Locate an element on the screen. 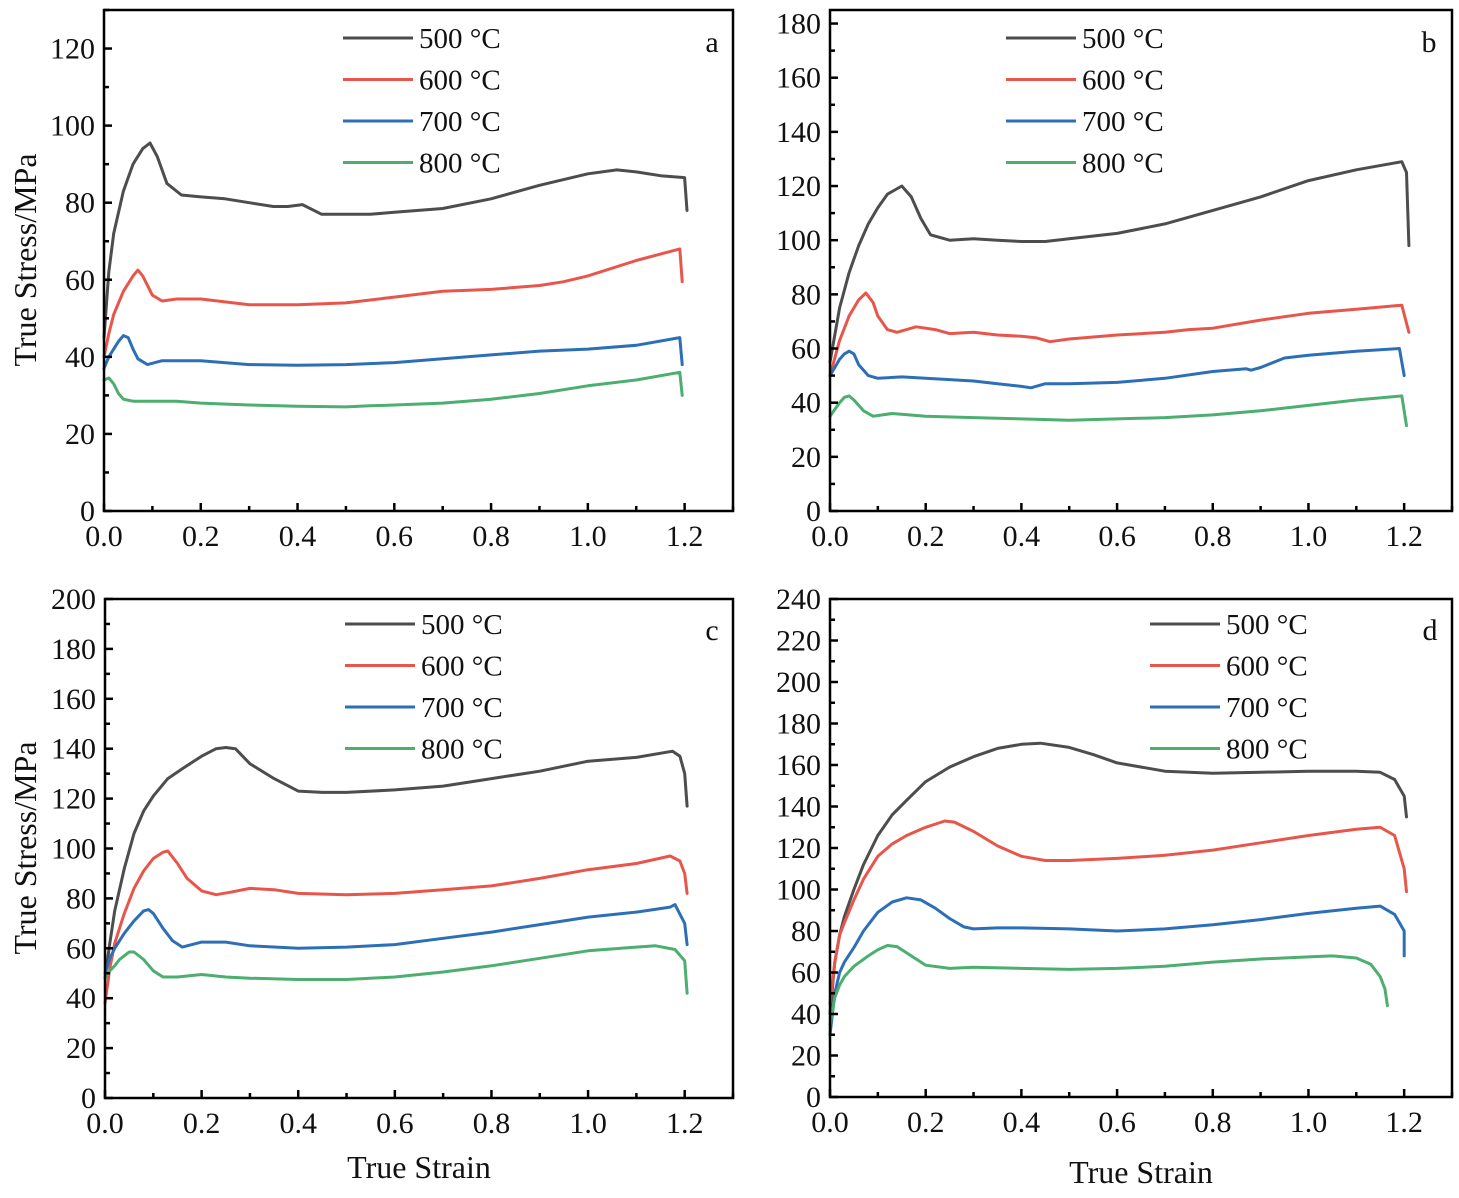  y-tick-label: 140 is located at coordinates (798, 132).